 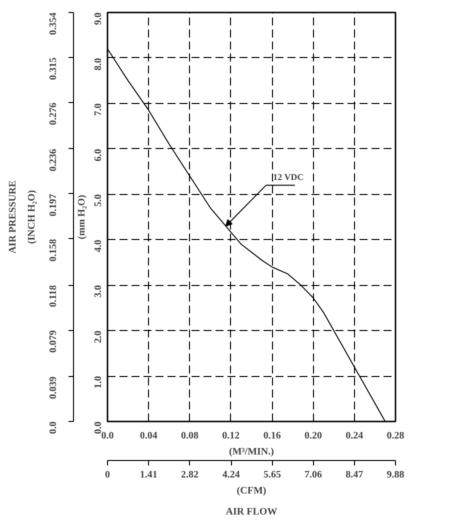 I want to click on x-tick-label: 0.28, so click(x=395, y=436).